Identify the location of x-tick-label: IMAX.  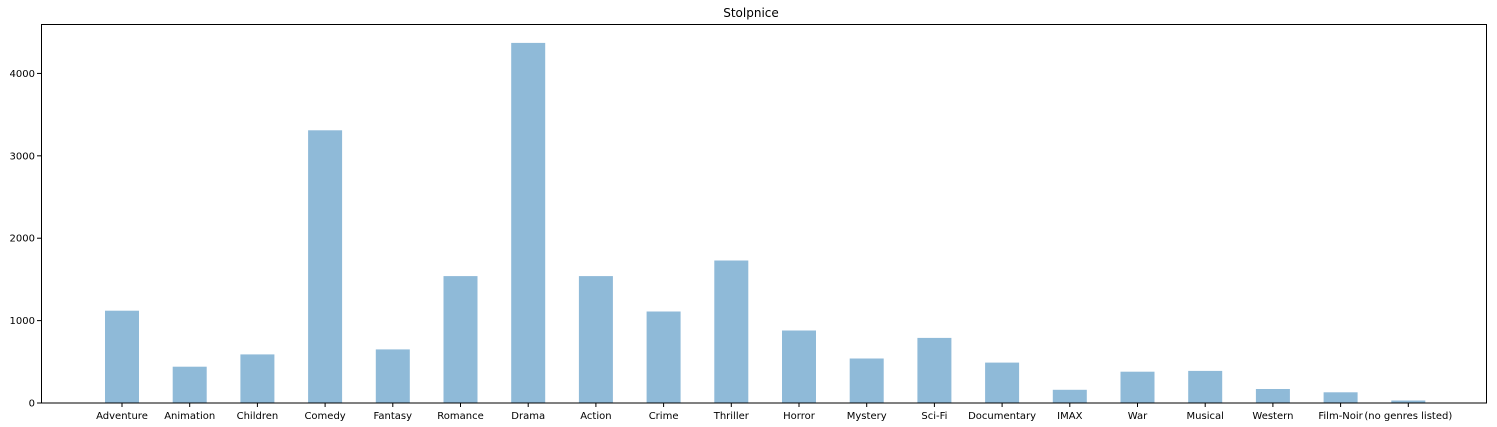
(1069, 416).